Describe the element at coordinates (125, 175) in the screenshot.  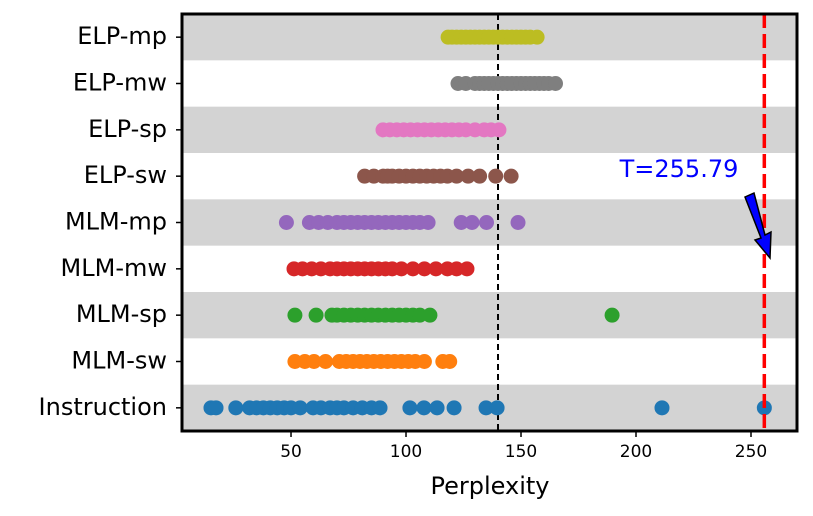
I see `y-tick-label: ELP-sw` at that location.